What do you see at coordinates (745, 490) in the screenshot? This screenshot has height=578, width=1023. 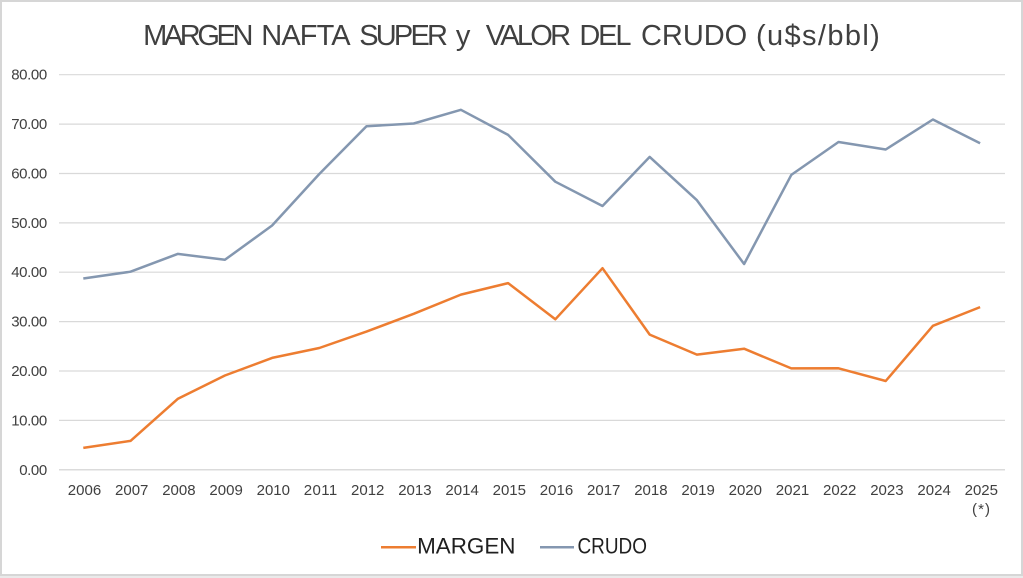 I see `svg-text: 2020` at bounding box center [745, 490].